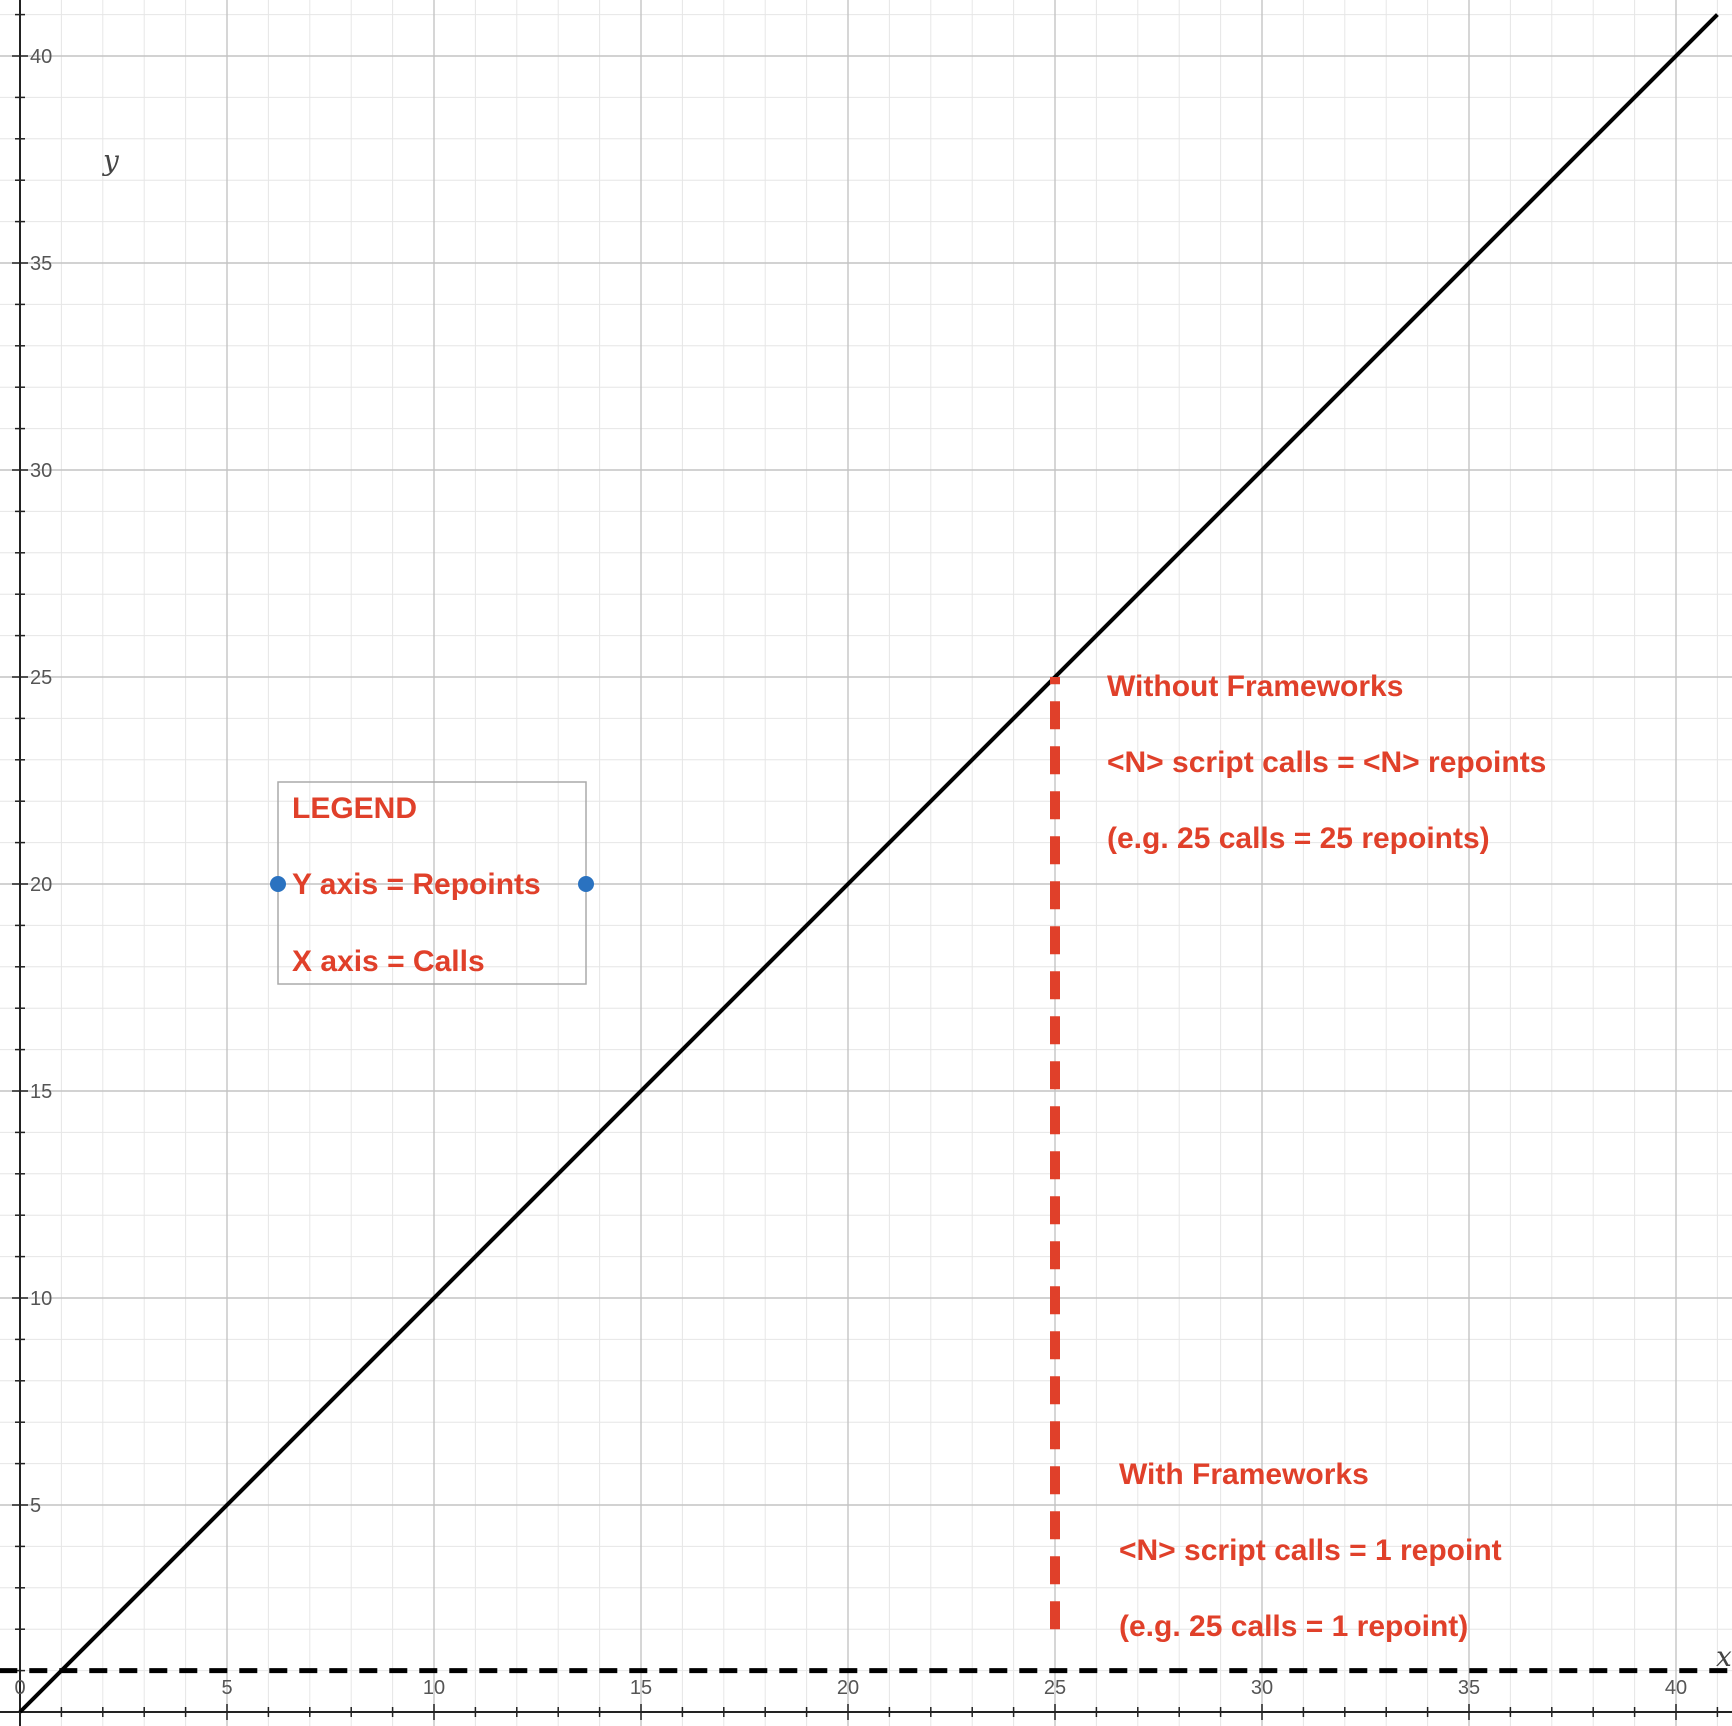 The width and height of the screenshot is (1732, 1726). Describe the element at coordinates (19, 1688) in the screenshot. I see `x-tick-label: 0` at that location.